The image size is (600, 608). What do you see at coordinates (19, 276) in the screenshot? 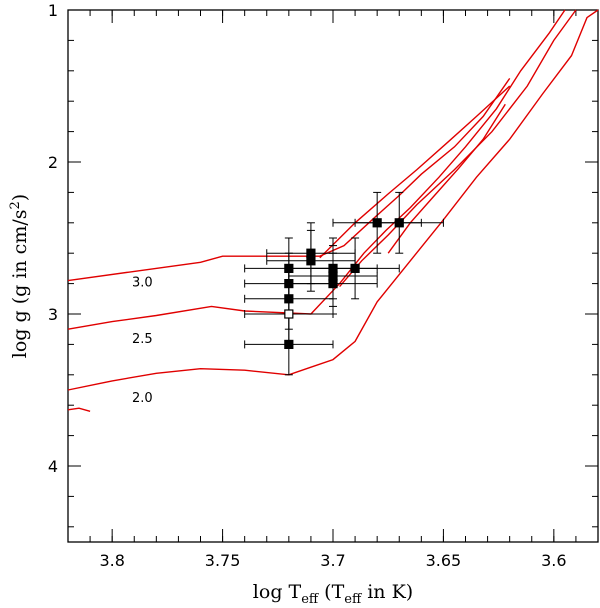
I see `y-axis-title: log g (g in cm/s2)` at bounding box center [19, 276].